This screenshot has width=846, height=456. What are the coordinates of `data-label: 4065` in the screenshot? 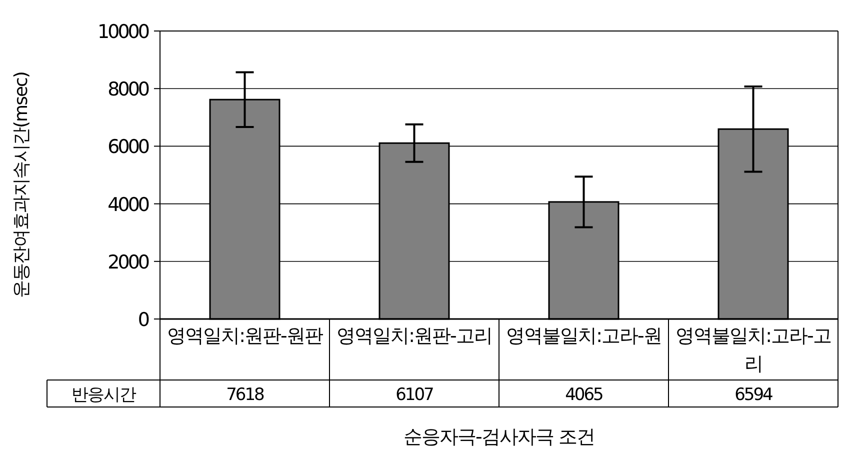 It's located at (584, 395).